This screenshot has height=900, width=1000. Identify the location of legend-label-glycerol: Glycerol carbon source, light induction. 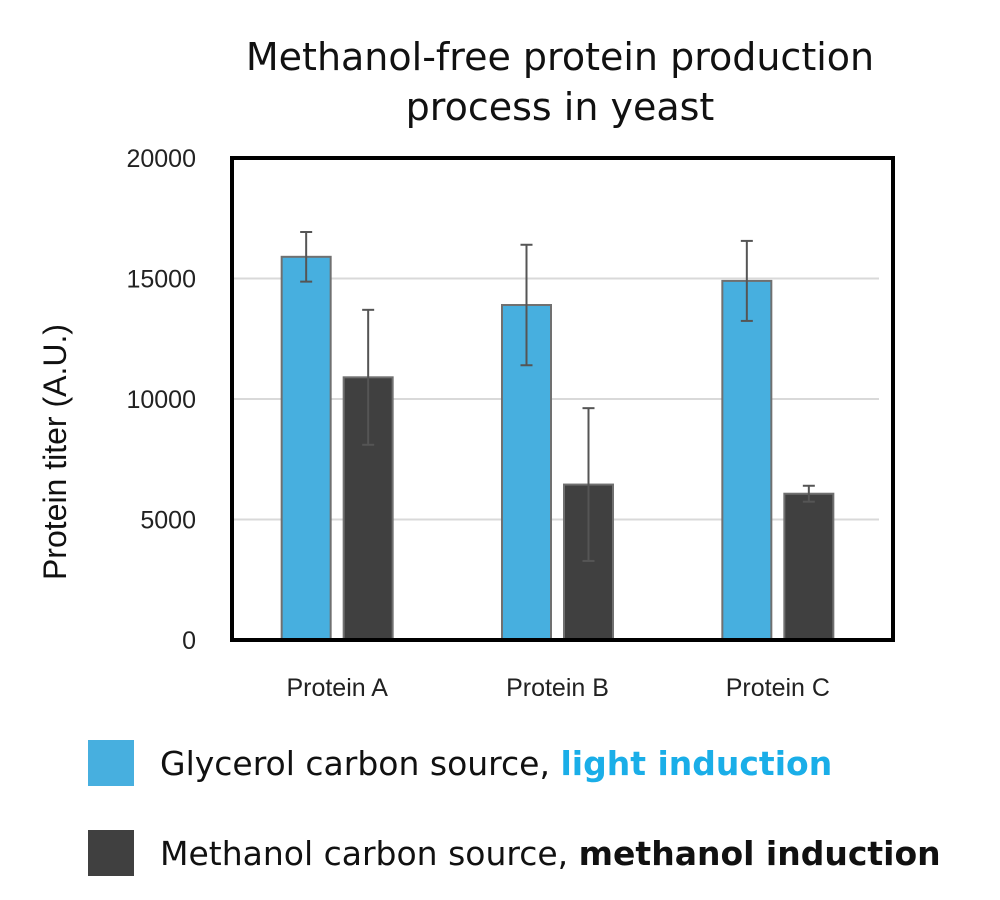
(496, 763).